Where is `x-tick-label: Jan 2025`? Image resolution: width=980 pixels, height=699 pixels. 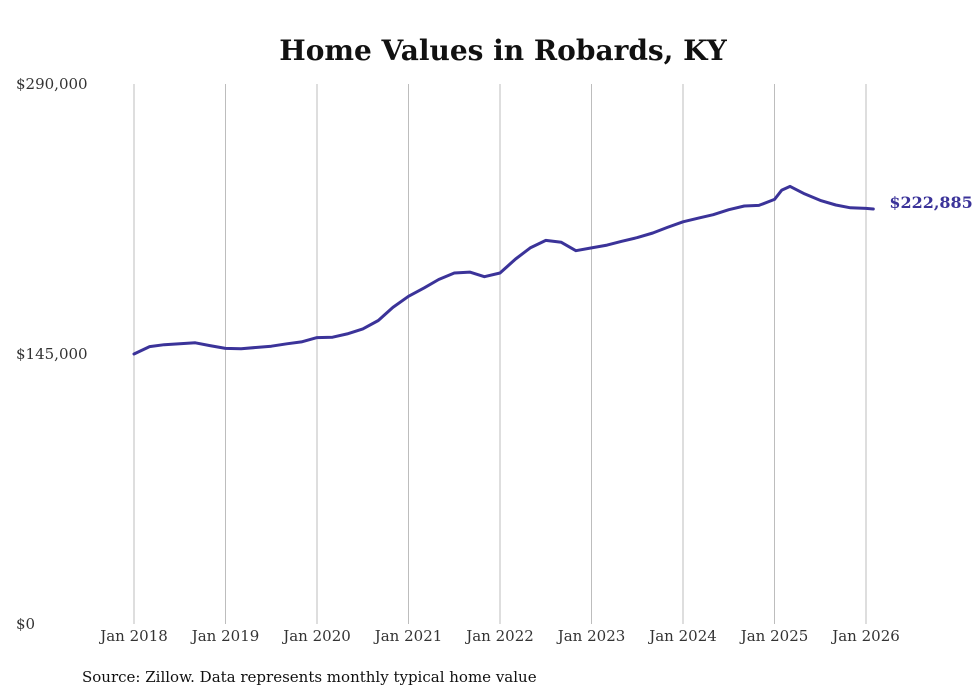
x-tick-label: Jan 2025 is located at coordinates (774, 636).